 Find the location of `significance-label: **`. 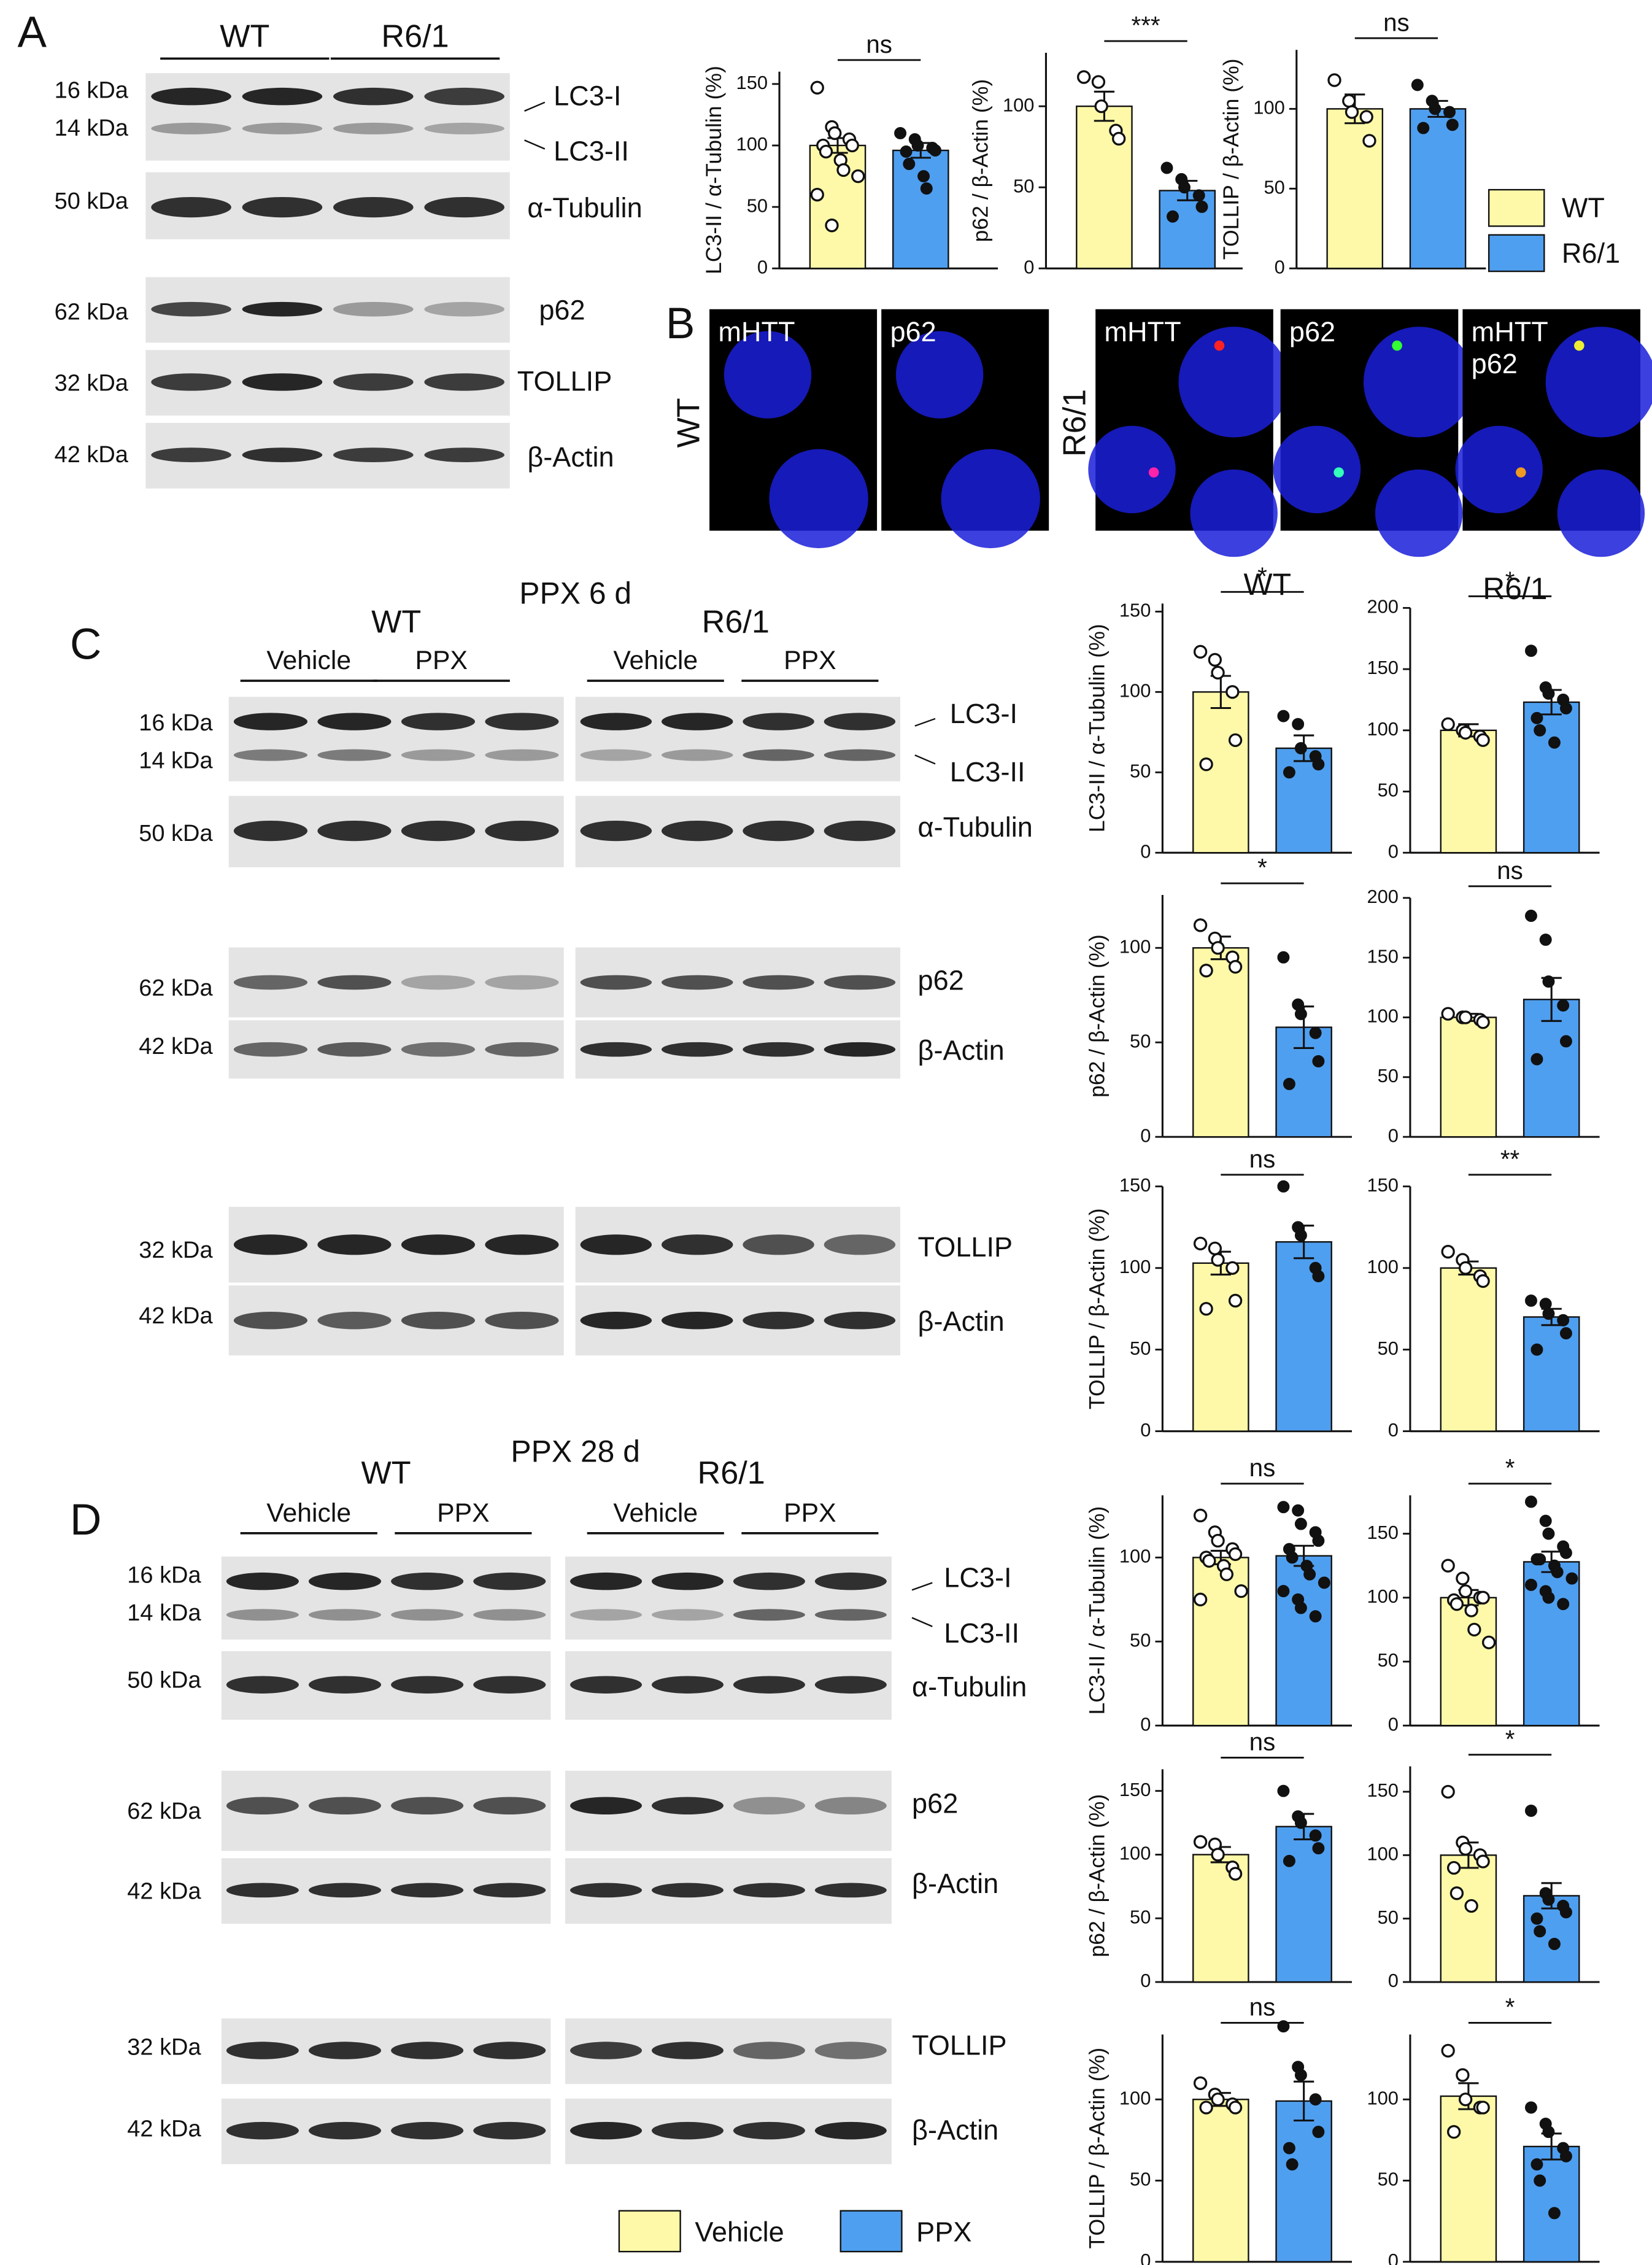

significance-label: ** is located at coordinates (1510, 1159).